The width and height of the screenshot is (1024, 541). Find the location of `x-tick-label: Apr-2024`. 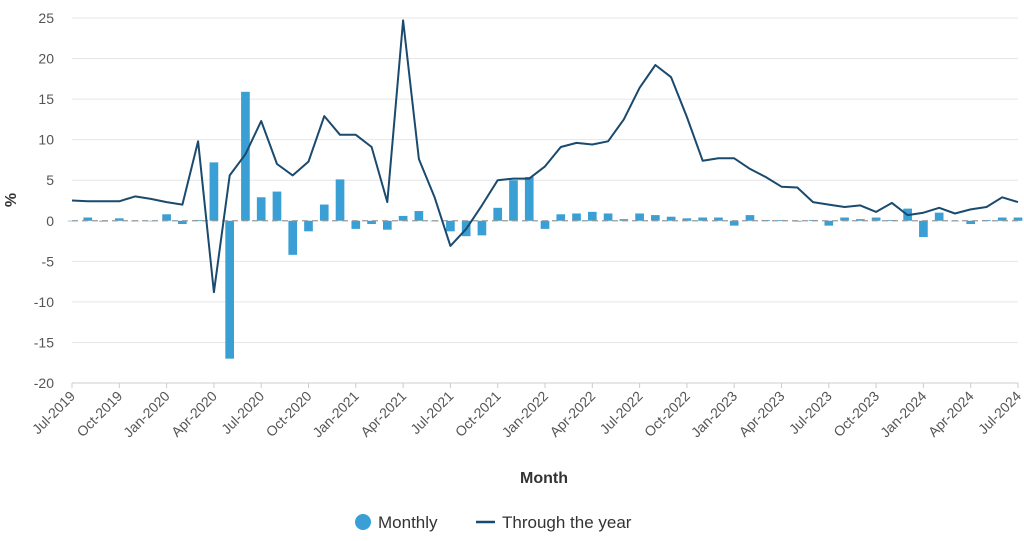

x-tick-label: Apr-2024 is located at coordinates (951, 414).